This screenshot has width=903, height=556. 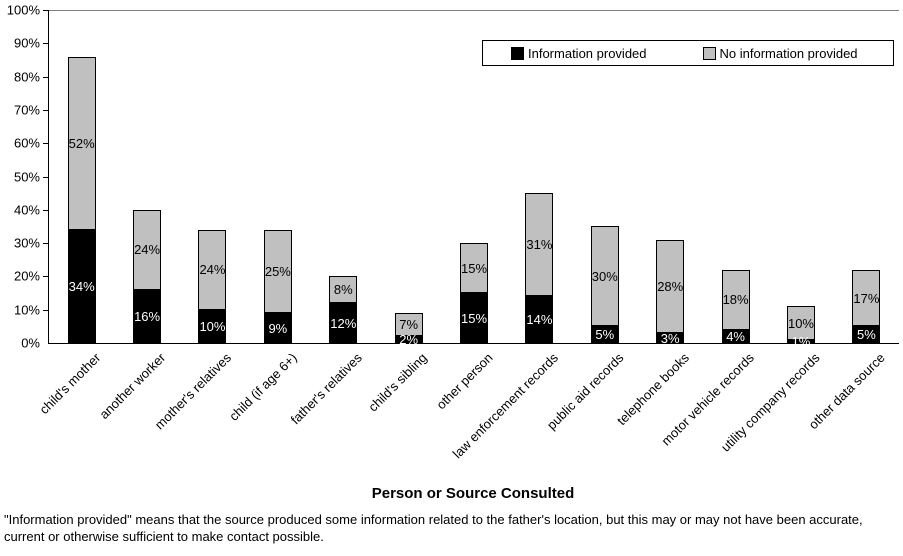 I want to click on bar-value-label: 1%, so click(x=801, y=341).